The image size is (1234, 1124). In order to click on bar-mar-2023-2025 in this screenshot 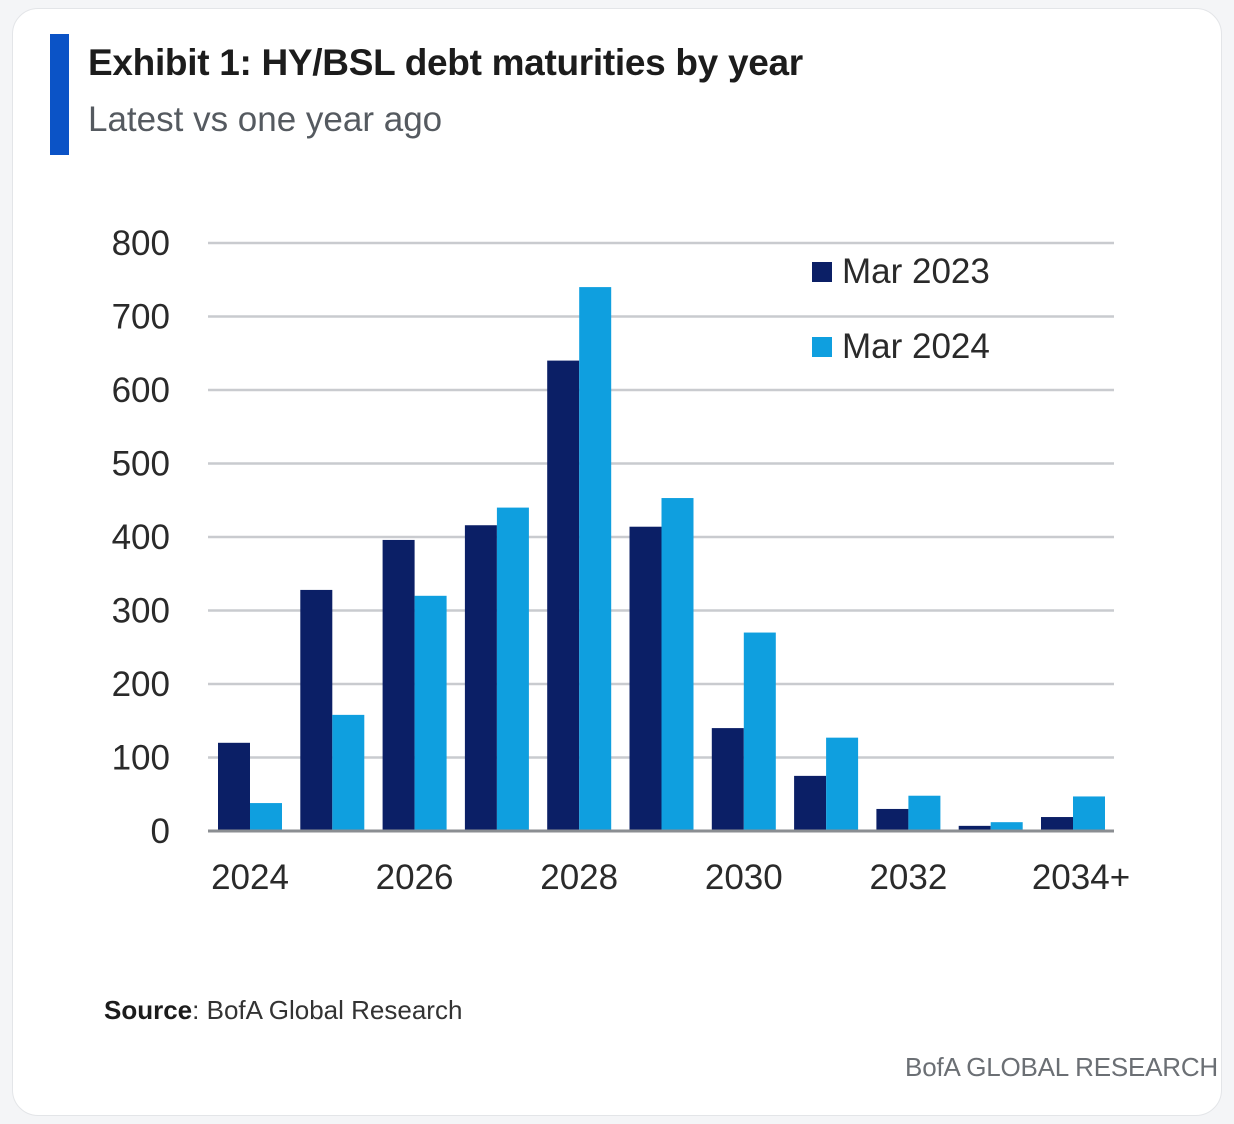, I will do `click(316, 710)`.